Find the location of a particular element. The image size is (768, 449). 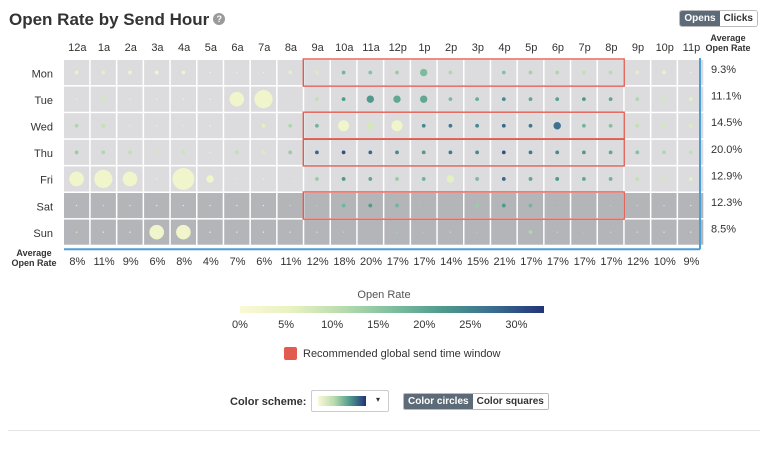

column-average-header: Open Rate is located at coordinates (33, 263).